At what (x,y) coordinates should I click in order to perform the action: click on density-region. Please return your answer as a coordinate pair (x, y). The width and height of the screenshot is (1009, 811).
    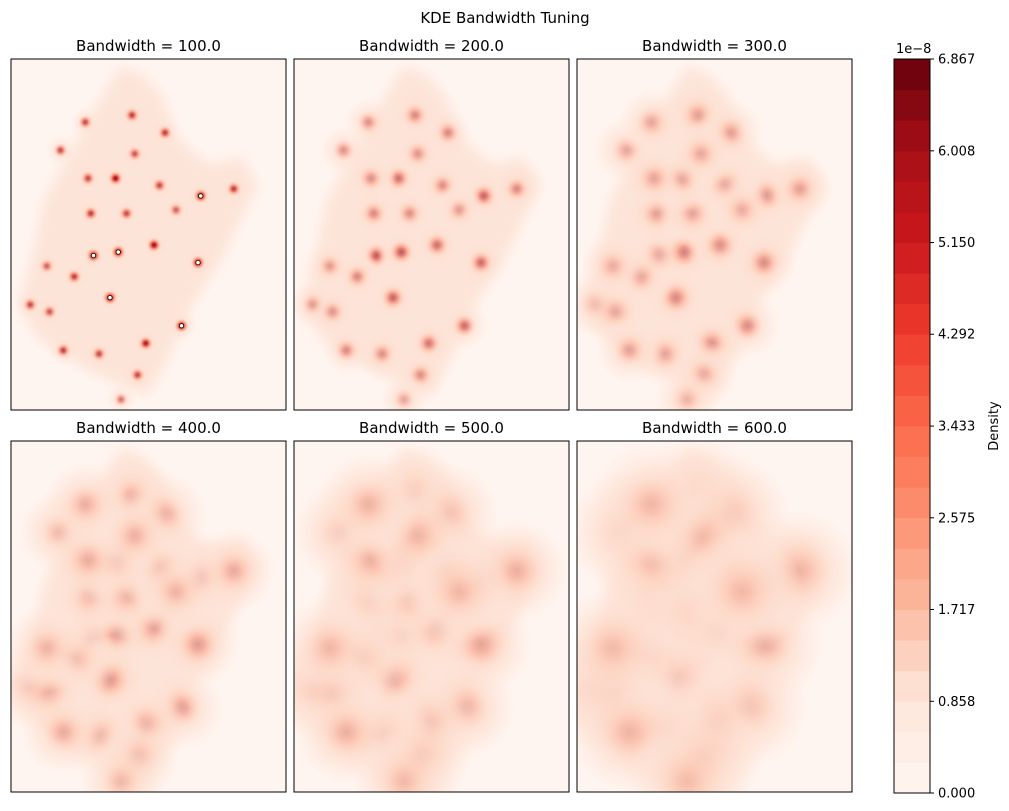
    Looking at the image, I should click on (139, 231).